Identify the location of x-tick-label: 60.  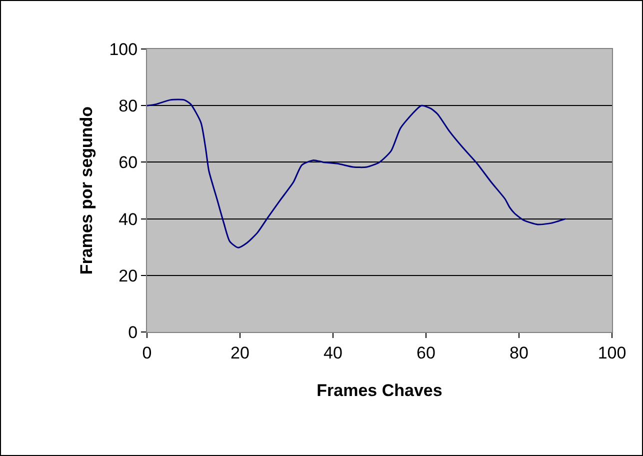
(426, 352).